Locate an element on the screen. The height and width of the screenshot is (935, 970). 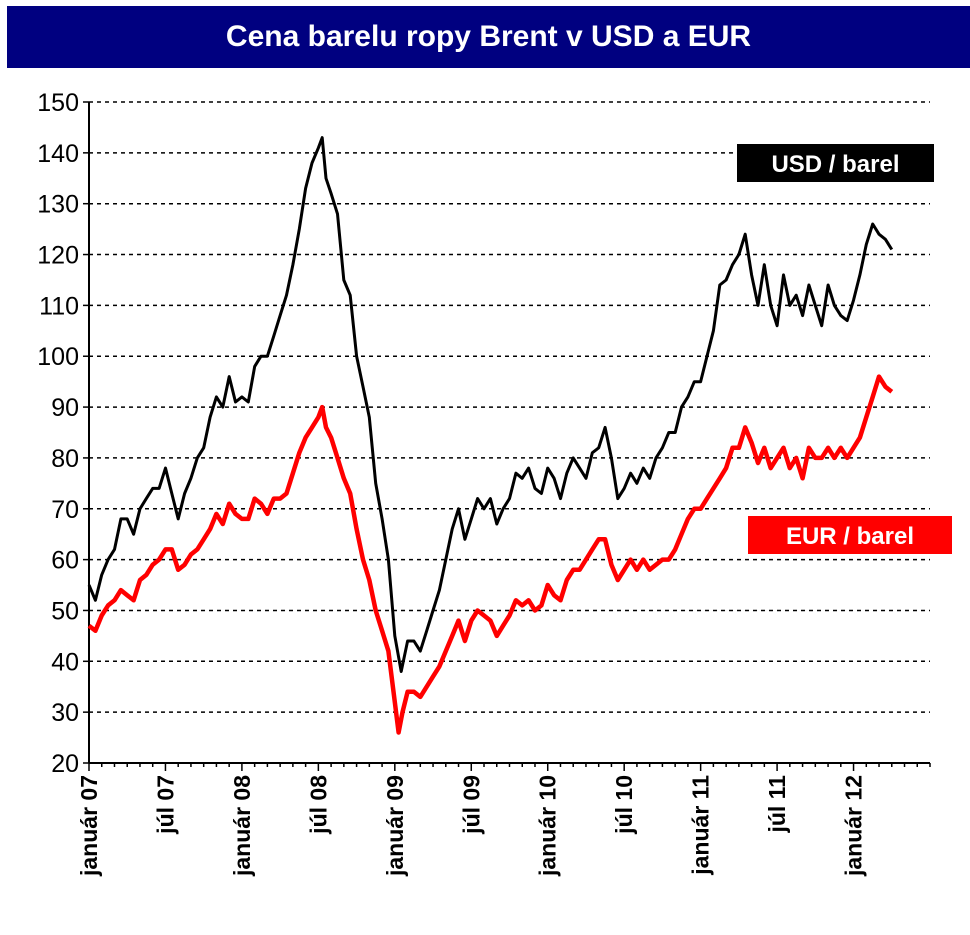
y-tick-label: 50 is located at coordinates (65, 611).